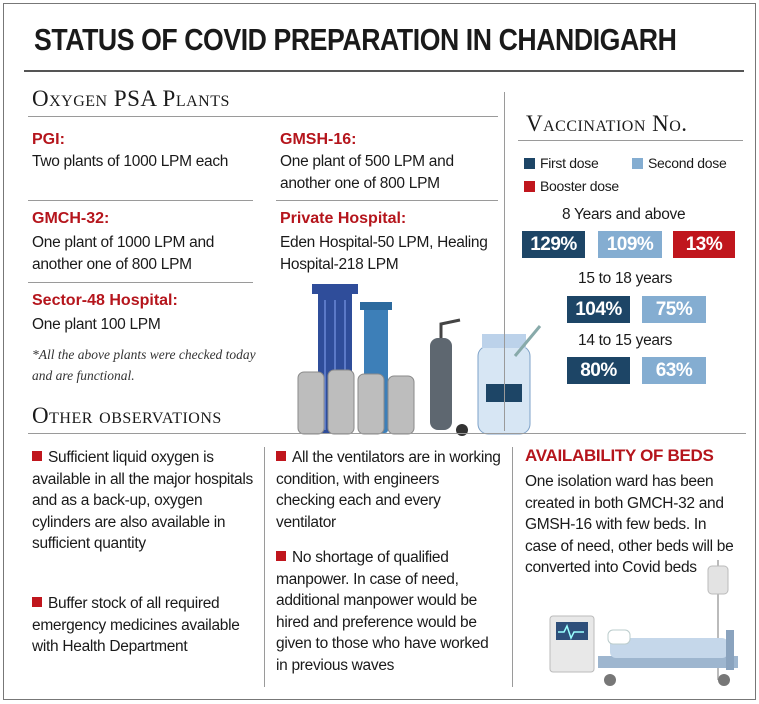  Describe the element at coordinates (130, 161) in the screenshot. I see `pgi-text: Two plants of 1000 LPM each` at that location.